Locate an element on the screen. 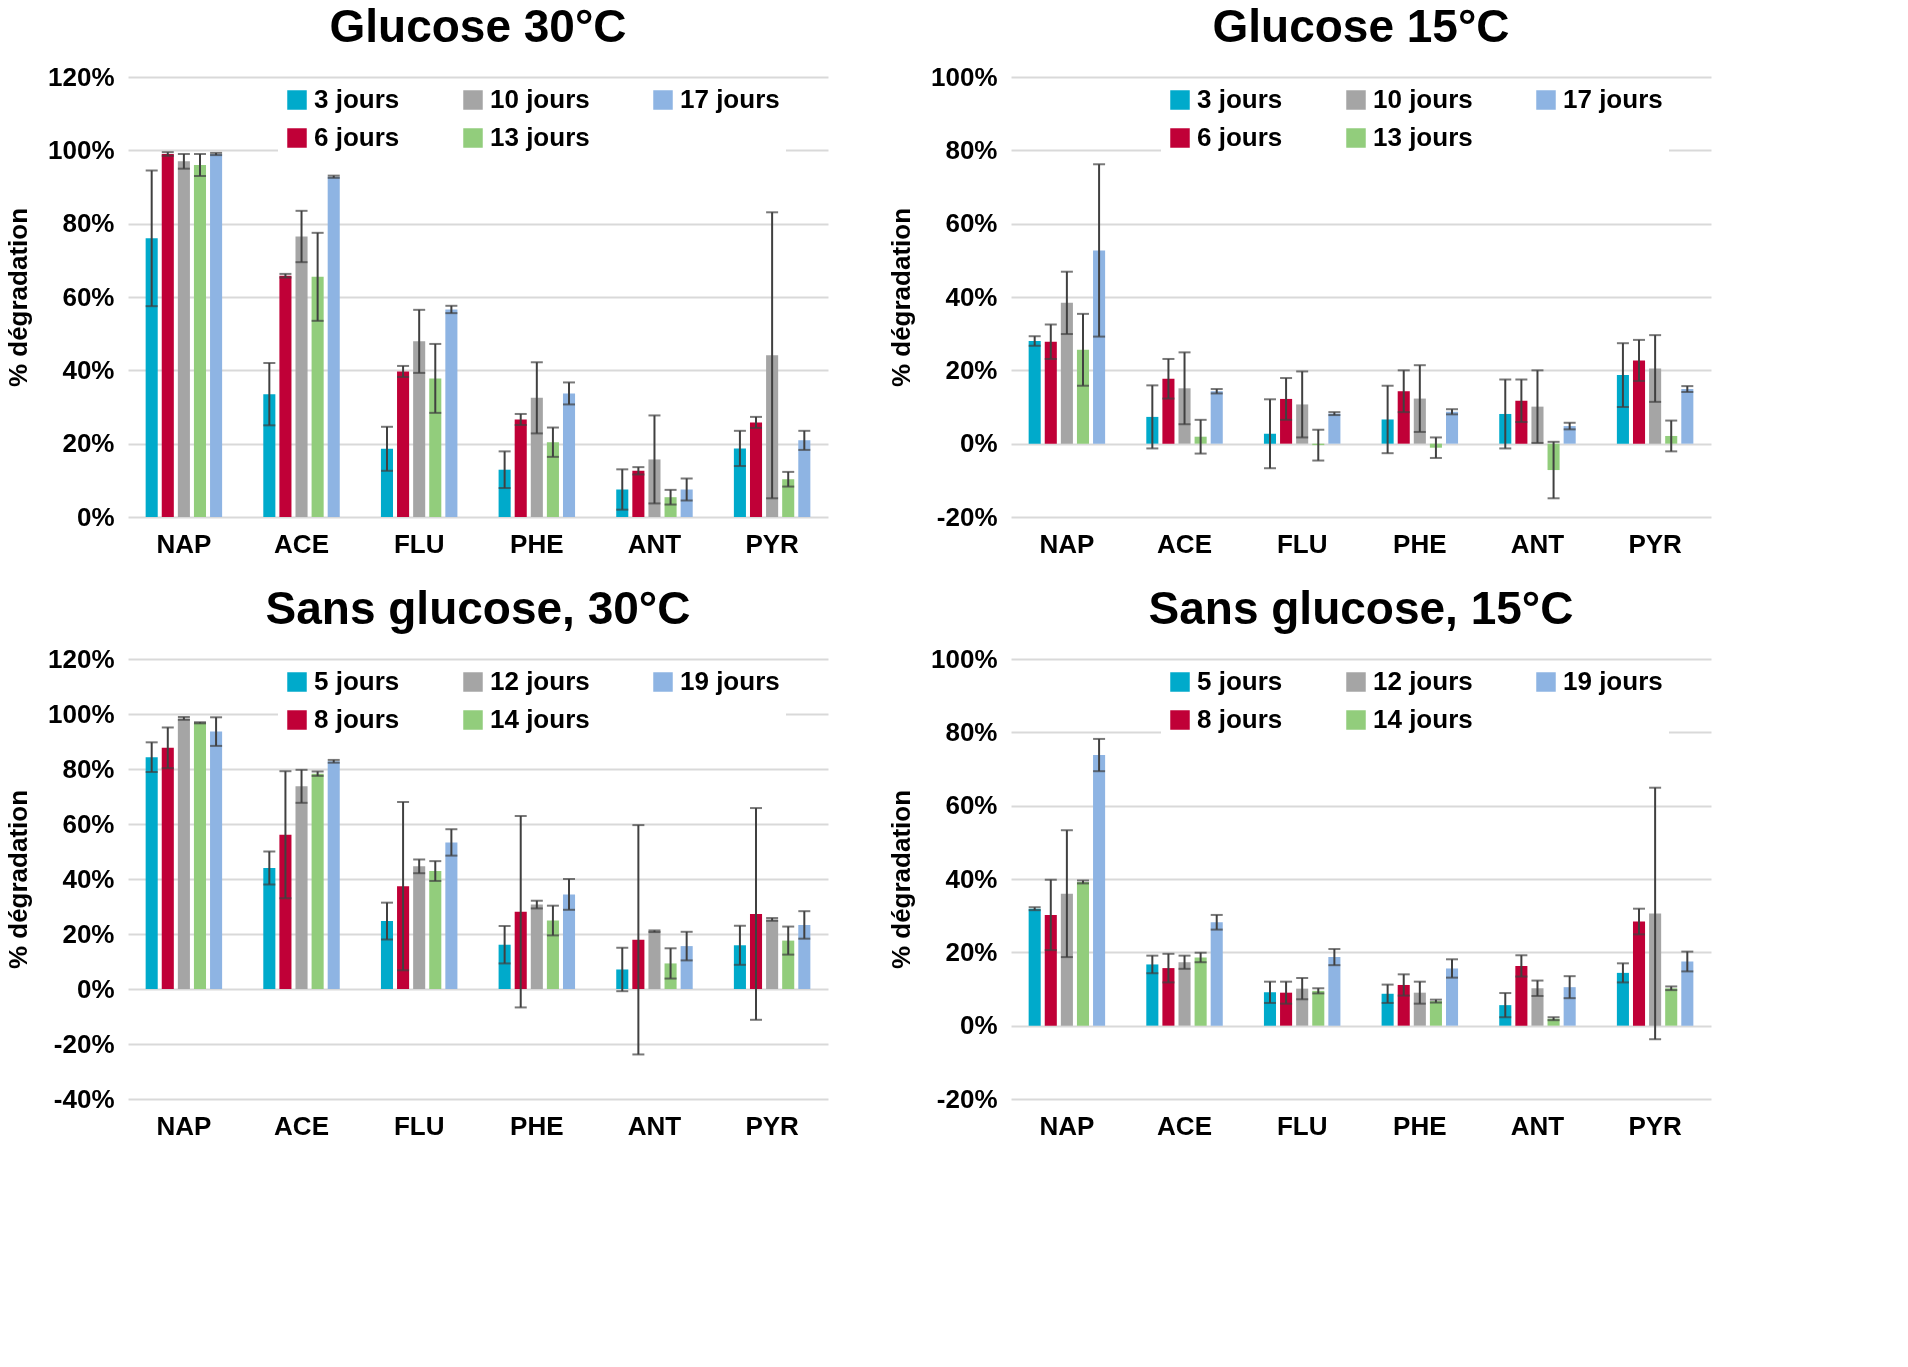 The height and width of the screenshot is (1367, 1908). chart-title: Sans glucose, 30°C is located at coordinates (478, 608).